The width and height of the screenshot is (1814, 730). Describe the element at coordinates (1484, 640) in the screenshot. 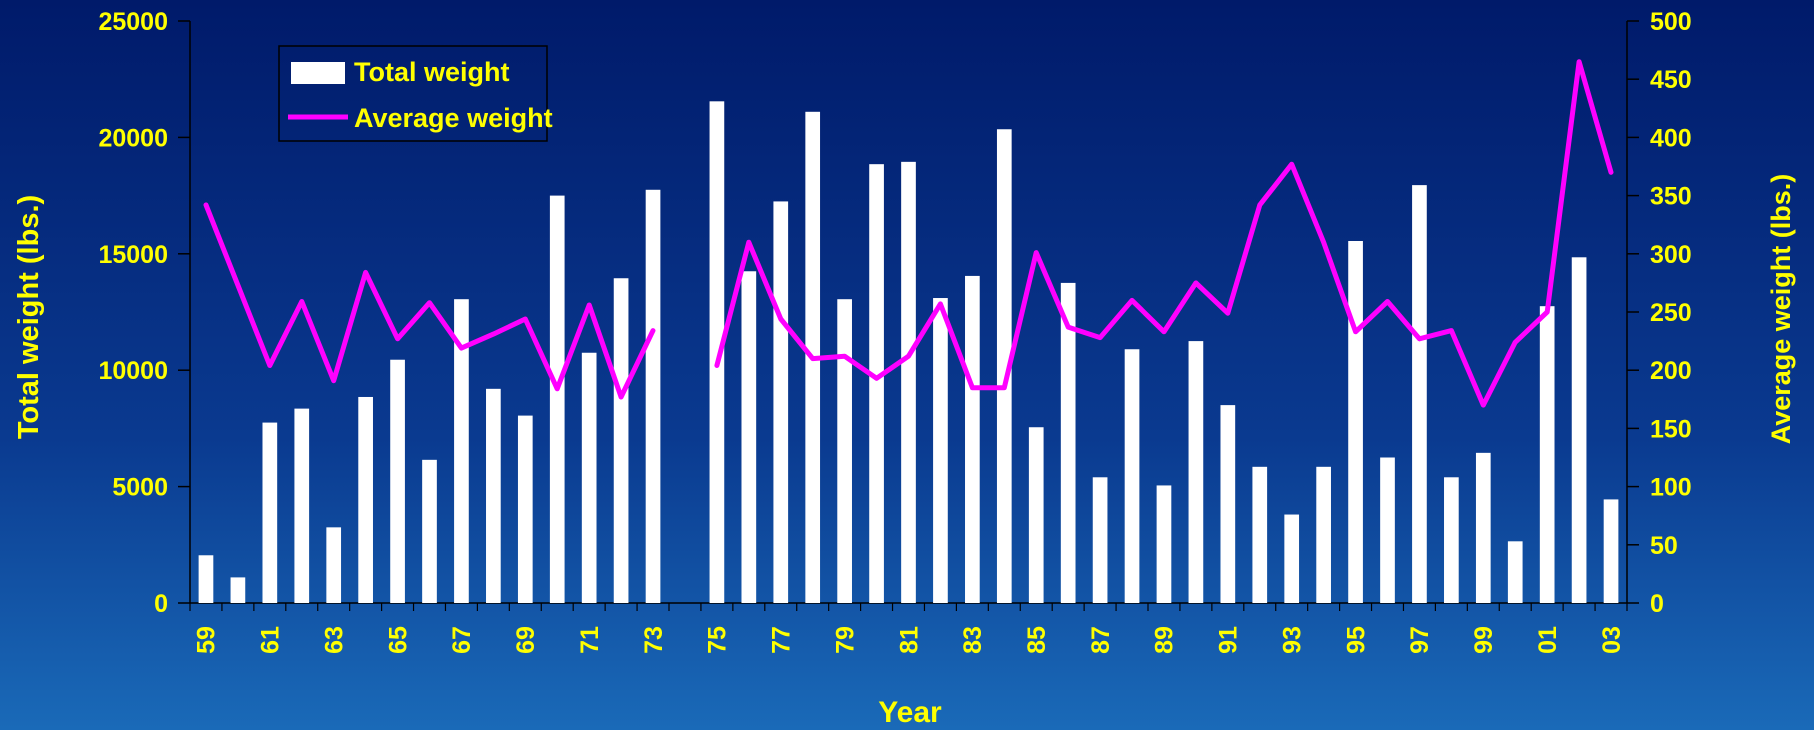

I see `x-tick-label: 99` at that location.